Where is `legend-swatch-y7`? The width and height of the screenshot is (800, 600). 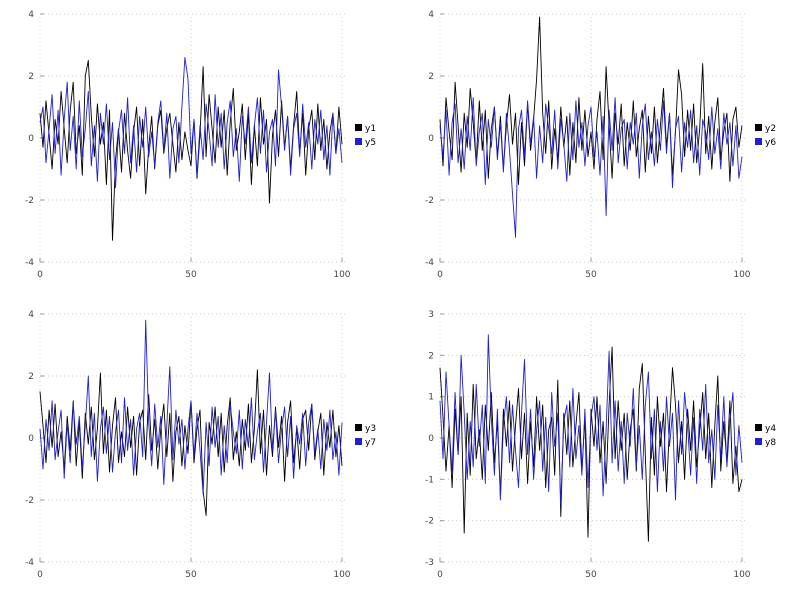 legend-swatch-y7 is located at coordinates (358, 441).